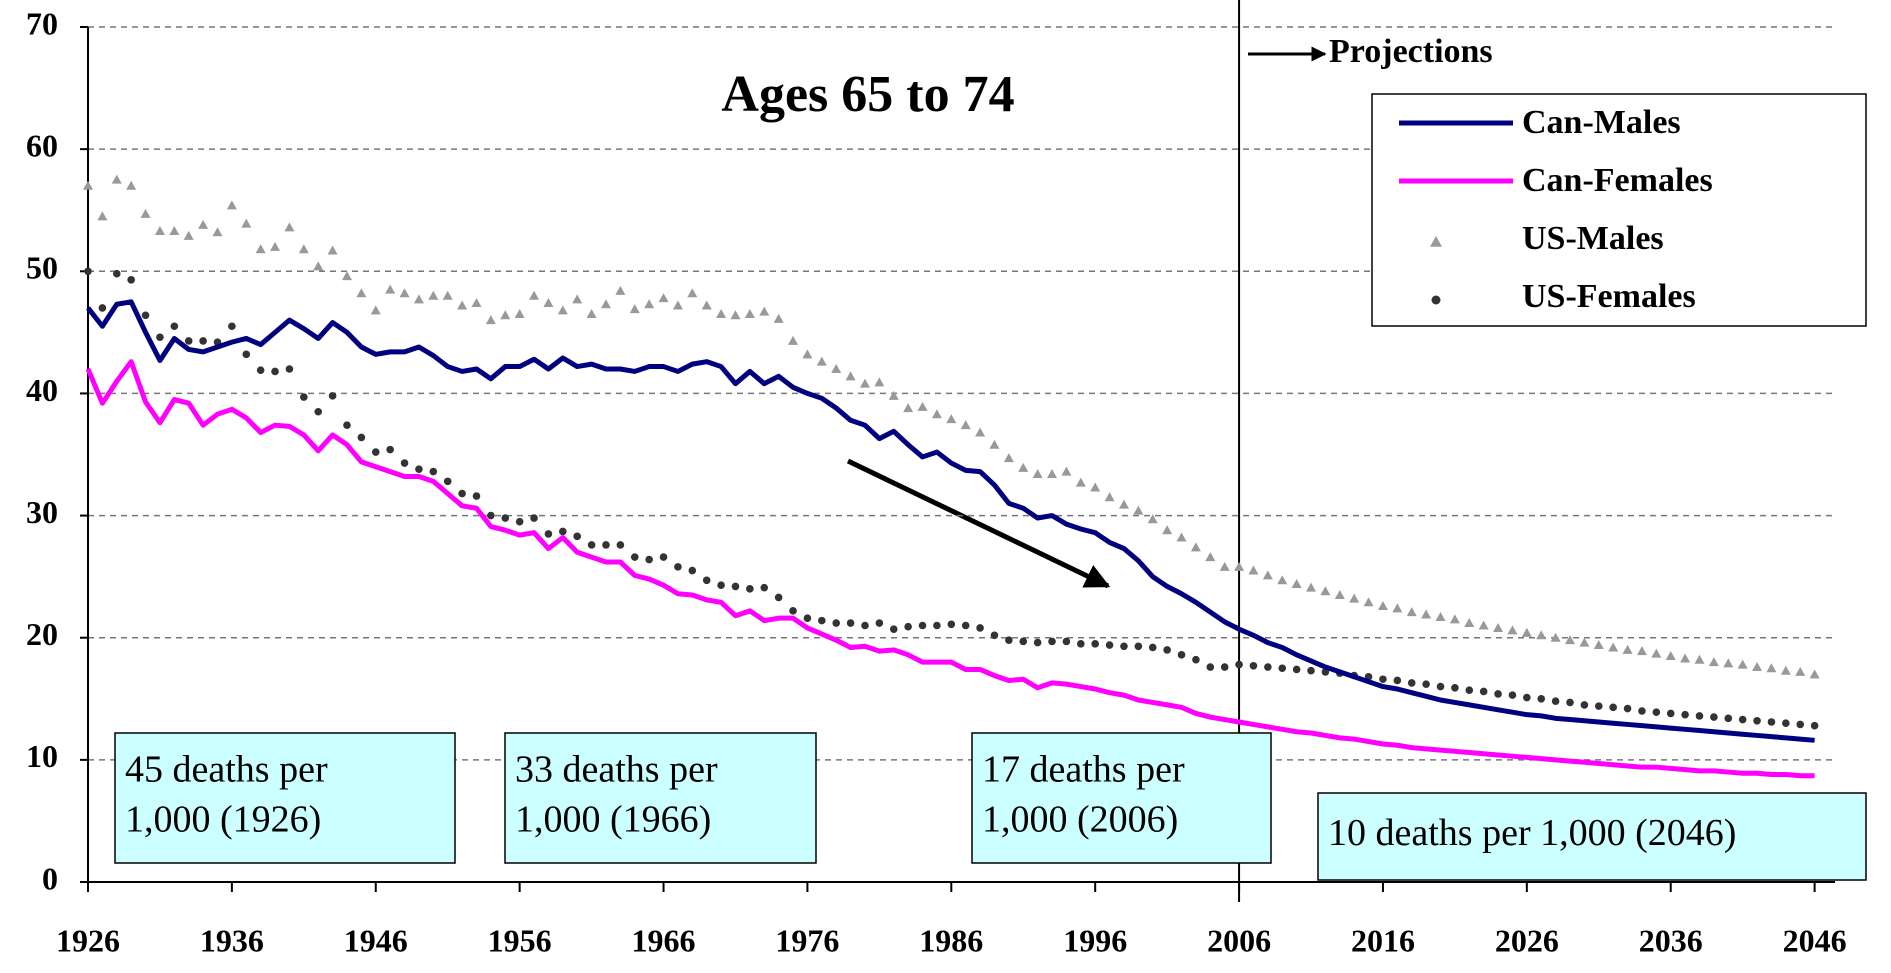 The width and height of the screenshot is (1891, 973). Describe the element at coordinates (42, 268) in the screenshot. I see `y-tick-label: 50` at that location.